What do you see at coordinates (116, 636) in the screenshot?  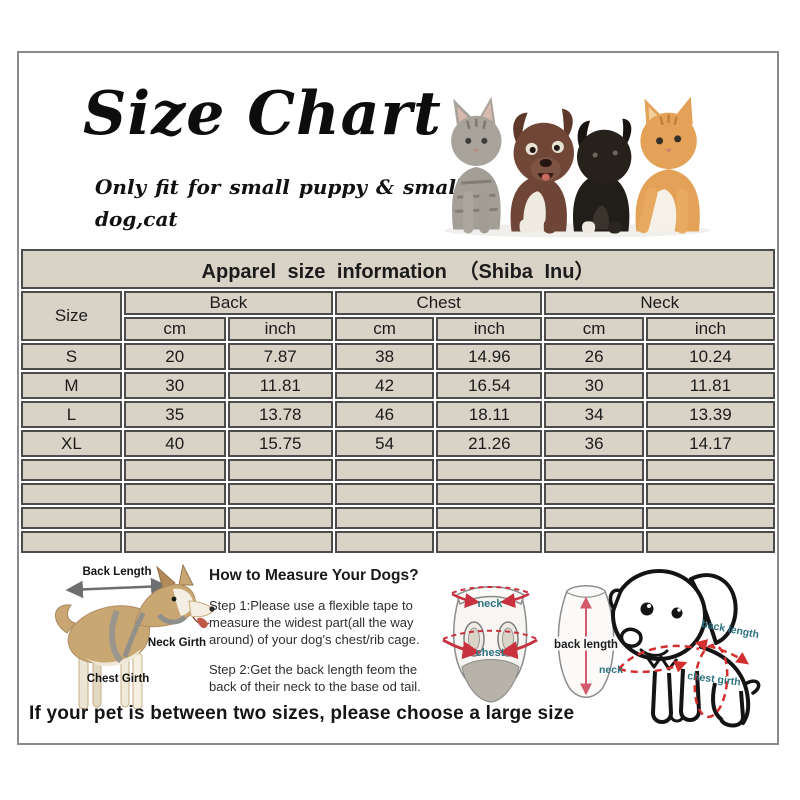 I see `chest-strap` at bounding box center [116, 636].